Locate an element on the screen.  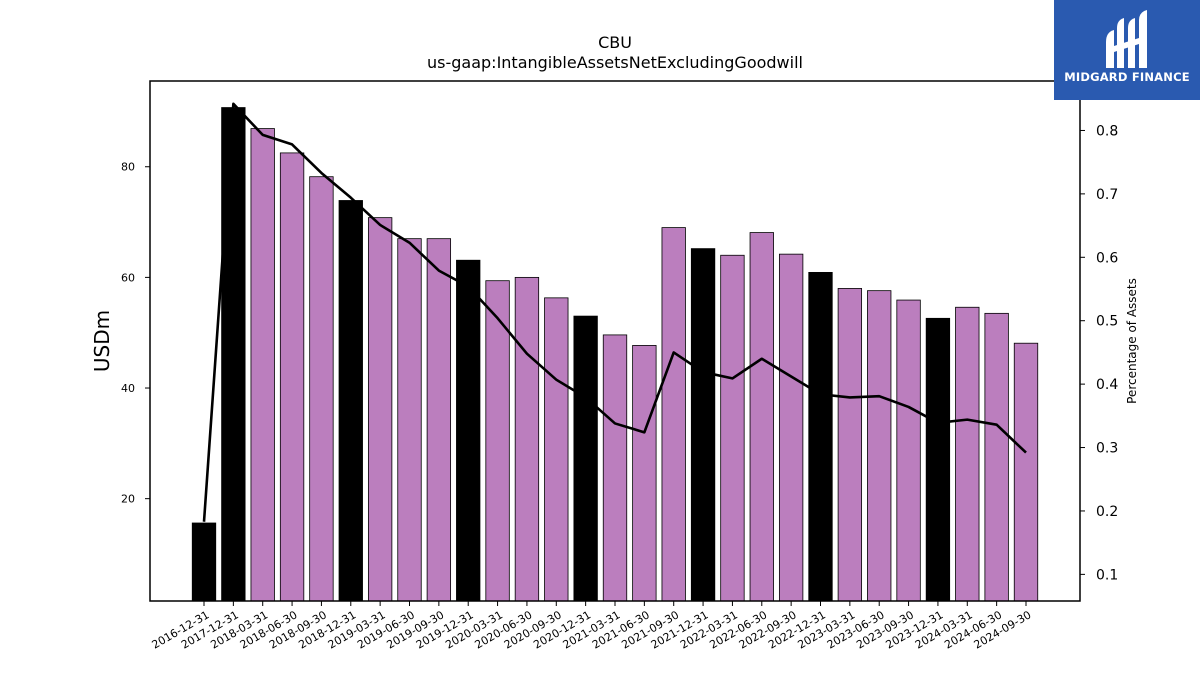
y2-tick-label: 0.7 is located at coordinates (1107, 195).